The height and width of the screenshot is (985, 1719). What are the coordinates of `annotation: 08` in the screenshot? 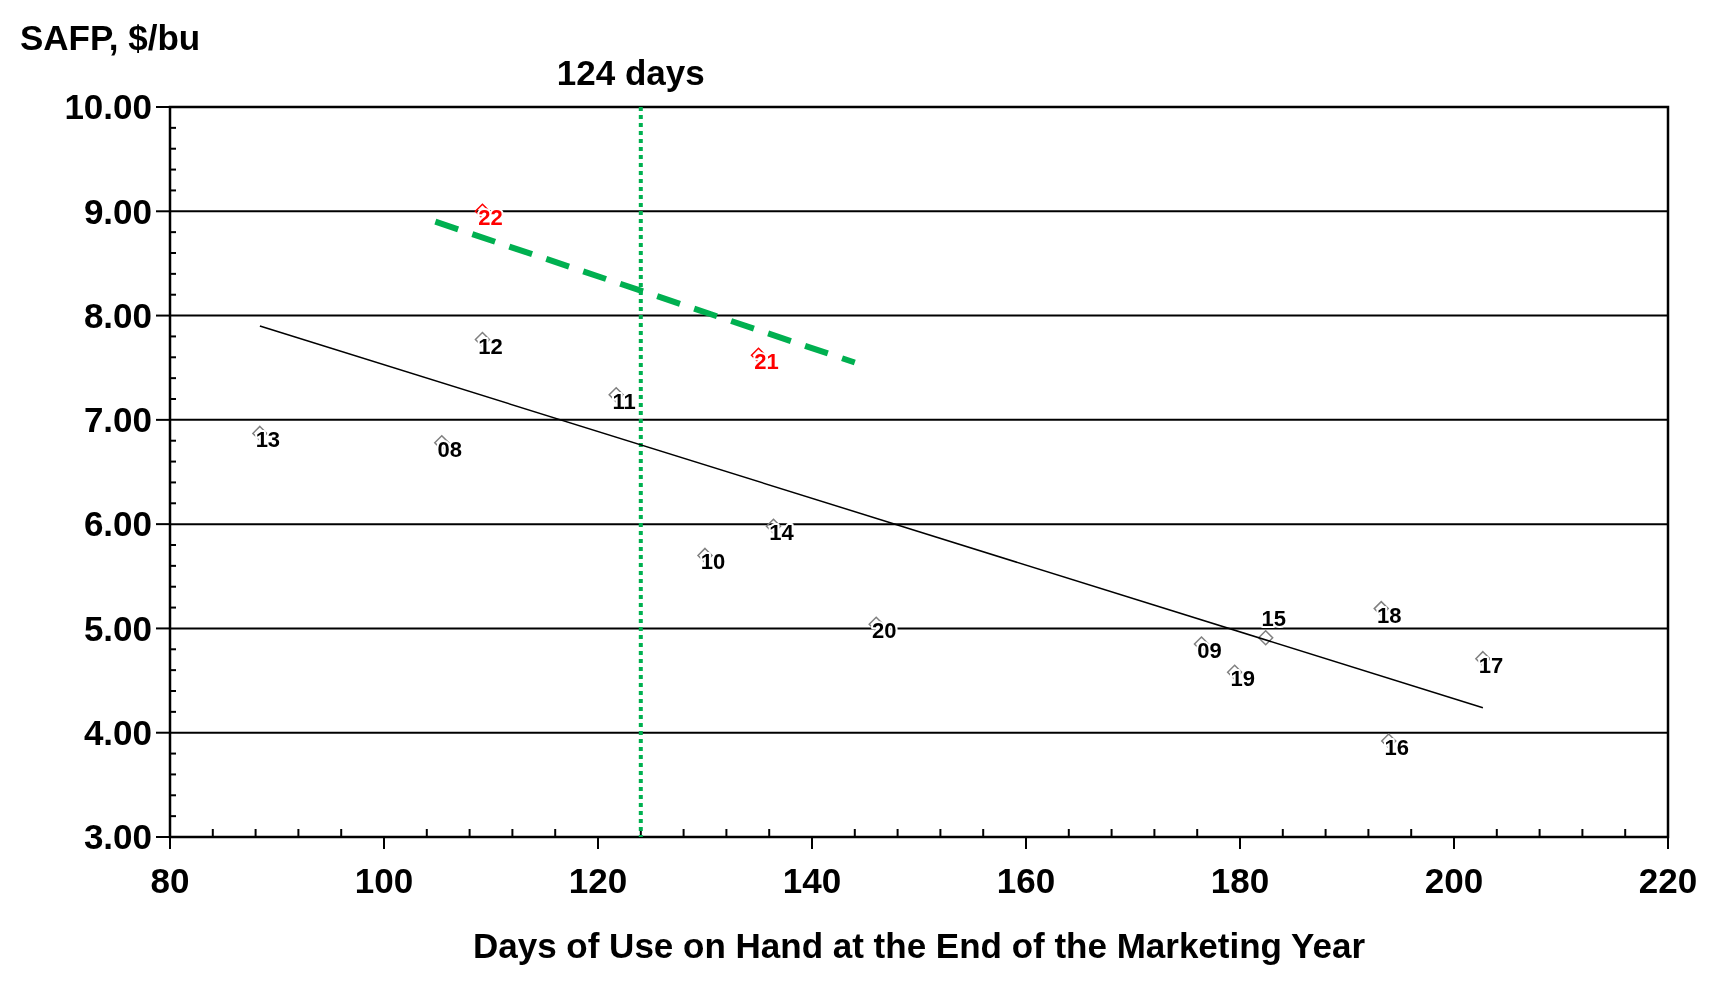 It's located at (450, 449).